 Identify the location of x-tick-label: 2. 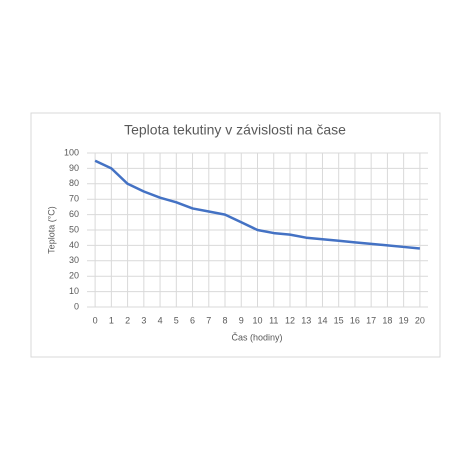
(127, 320).